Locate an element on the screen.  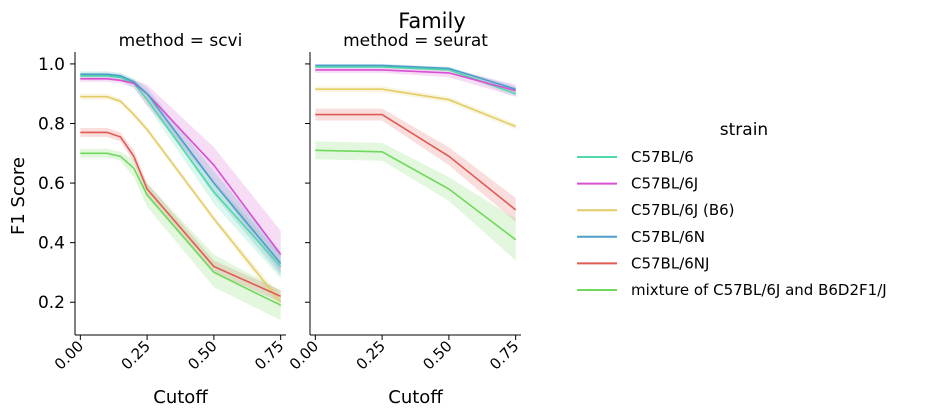
legend-label: C57BL/6 is located at coordinates (662, 157).